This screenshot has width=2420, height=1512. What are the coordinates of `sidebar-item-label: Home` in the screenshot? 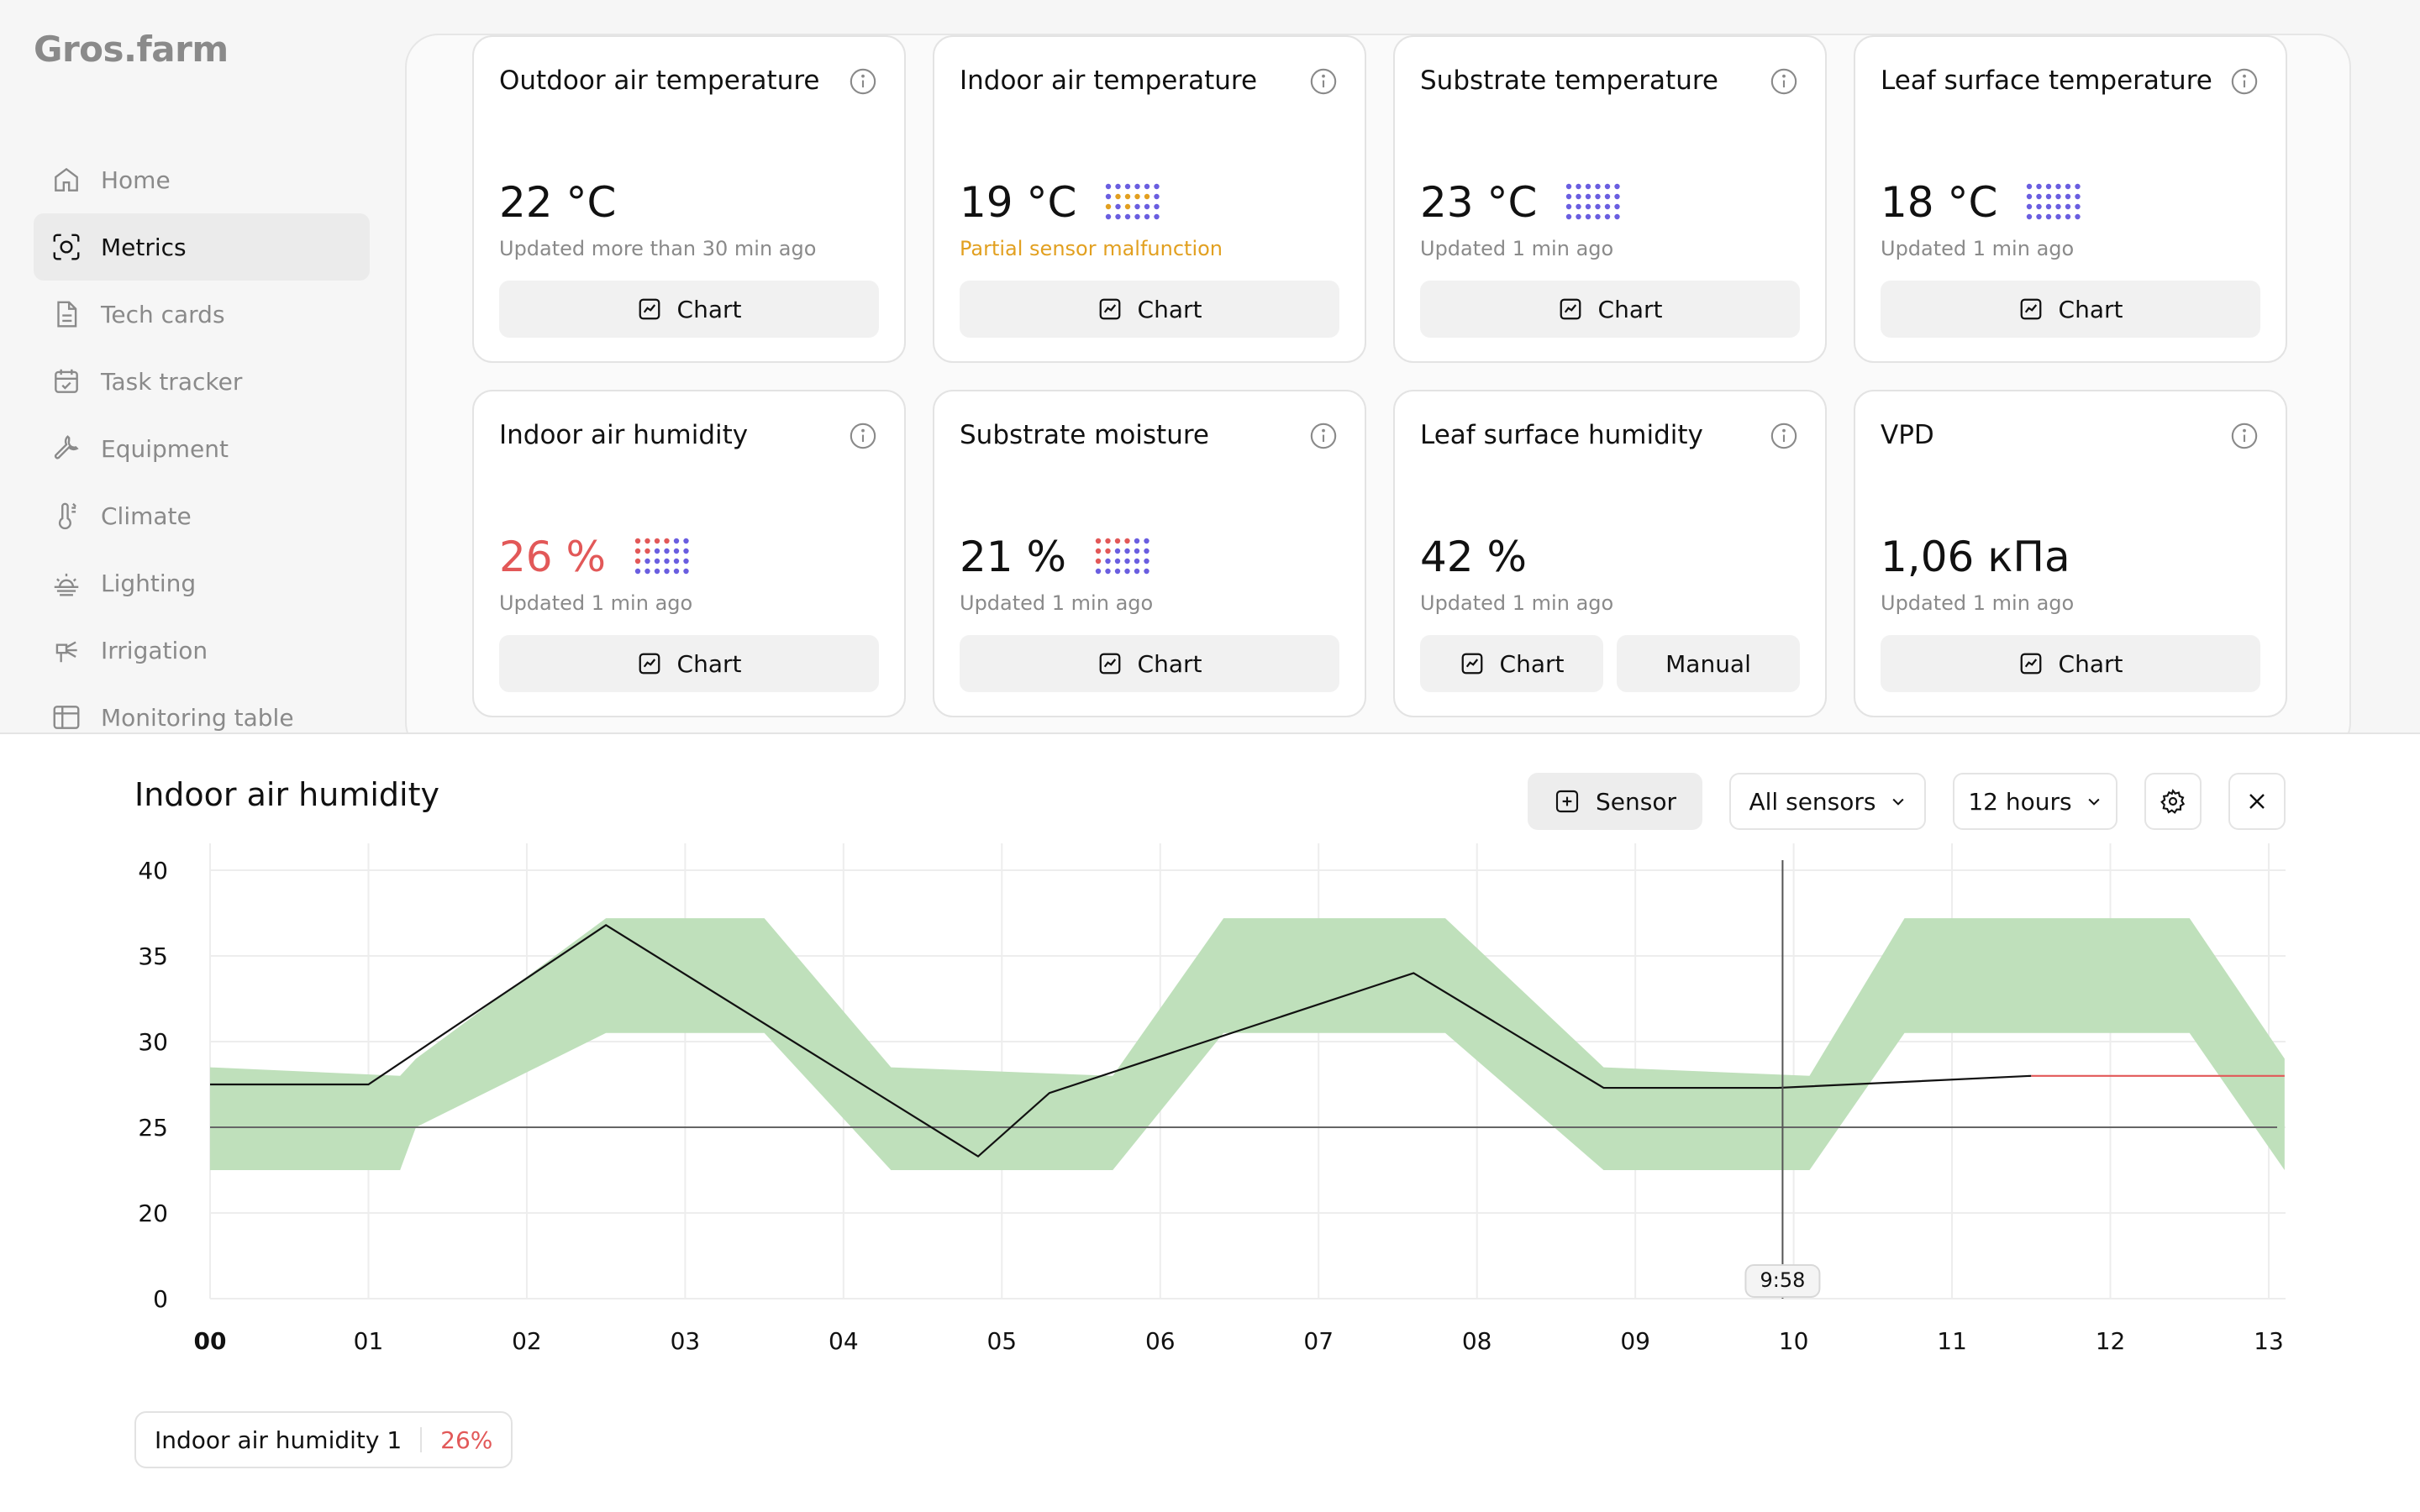 It's located at (136, 179).